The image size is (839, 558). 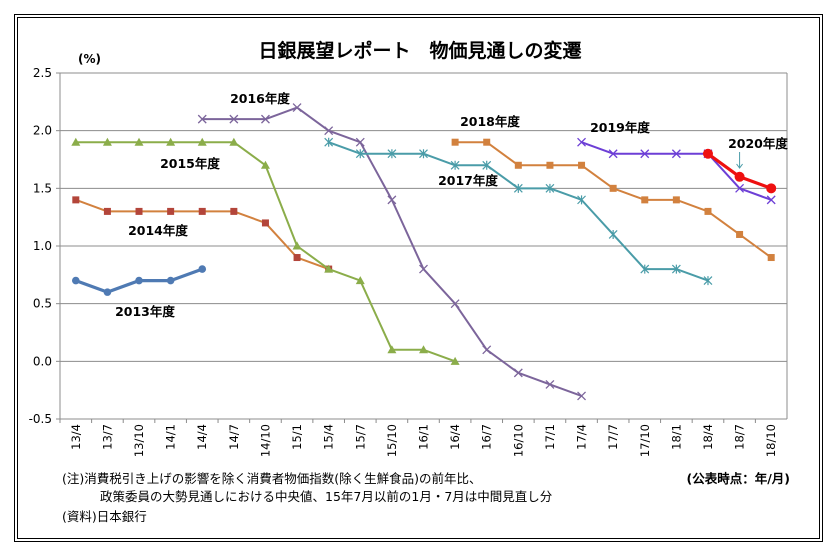 I want to click on x-tick-label: 13/10, so click(x=139, y=440).